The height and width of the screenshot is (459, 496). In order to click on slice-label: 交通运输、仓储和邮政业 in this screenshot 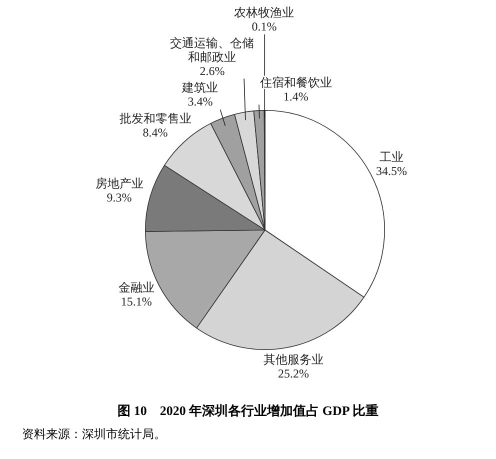, I will do `click(212, 50)`.